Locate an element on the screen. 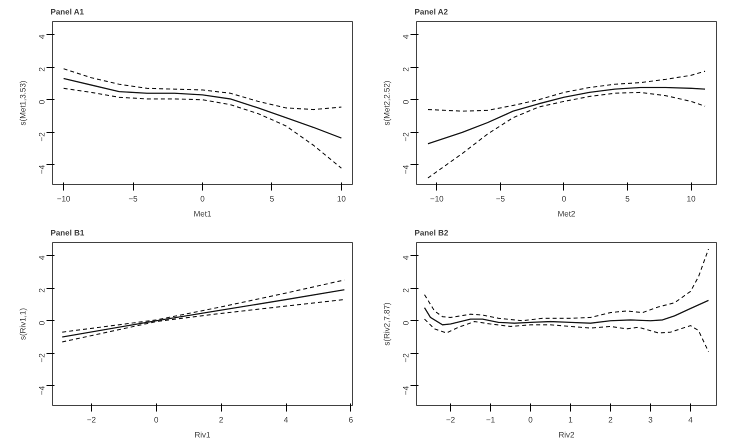 The image size is (729, 443). y-axis-title: s(Met1,3.53) is located at coordinates (23, 103).